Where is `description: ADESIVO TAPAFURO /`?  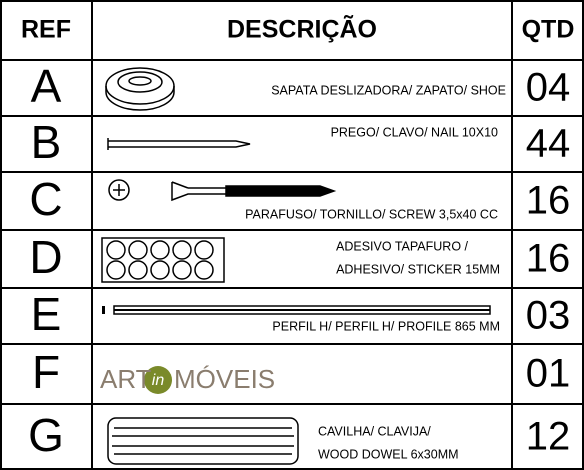 description: ADESIVO TAPAFURO / is located at coordinates (402, 246).